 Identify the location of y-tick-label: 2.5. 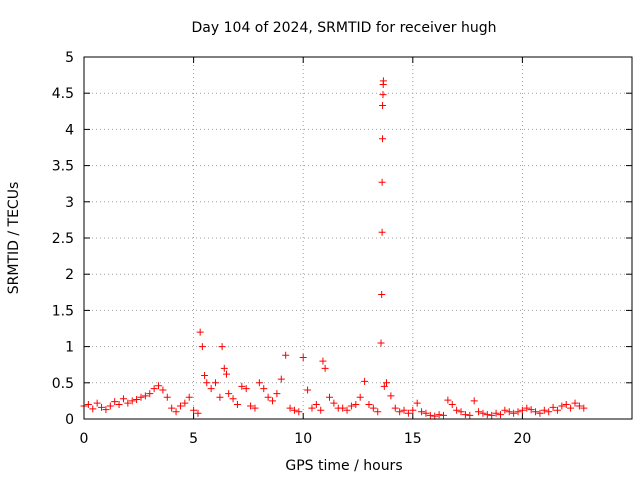
(63, 239).